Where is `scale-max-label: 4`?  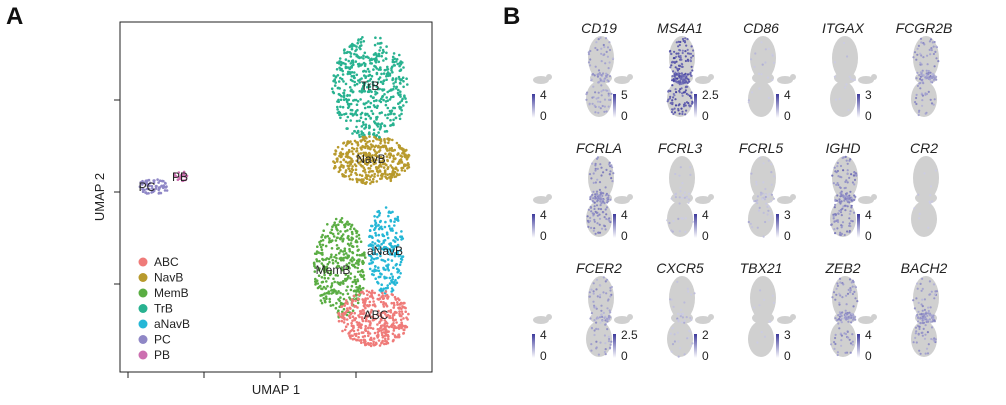
scale-max-label: 4 is located at coordinates (543, 215).